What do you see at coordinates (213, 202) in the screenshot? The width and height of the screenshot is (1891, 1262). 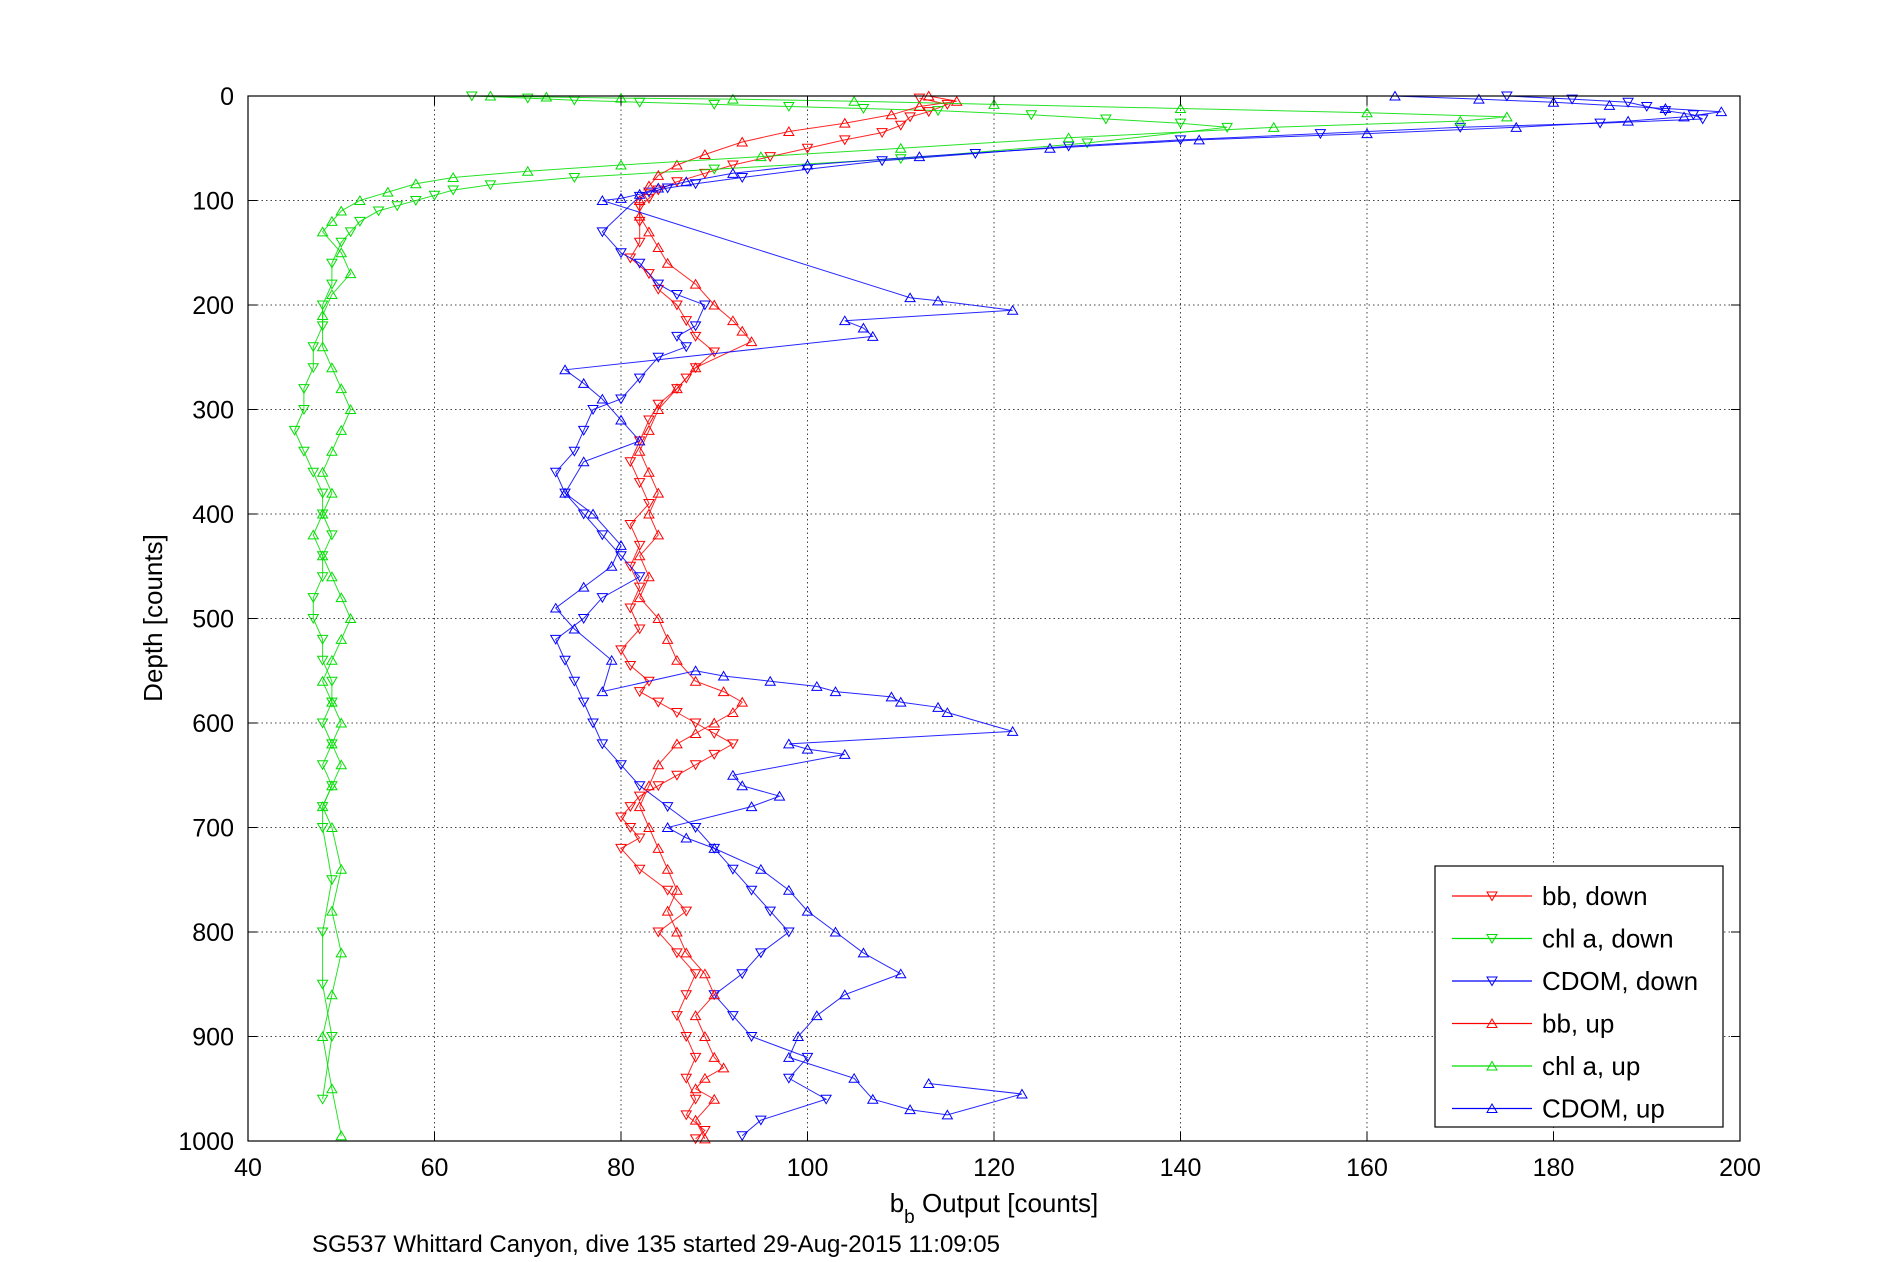 I see `y-tick-label: 100` at bounding box center [213, 202].